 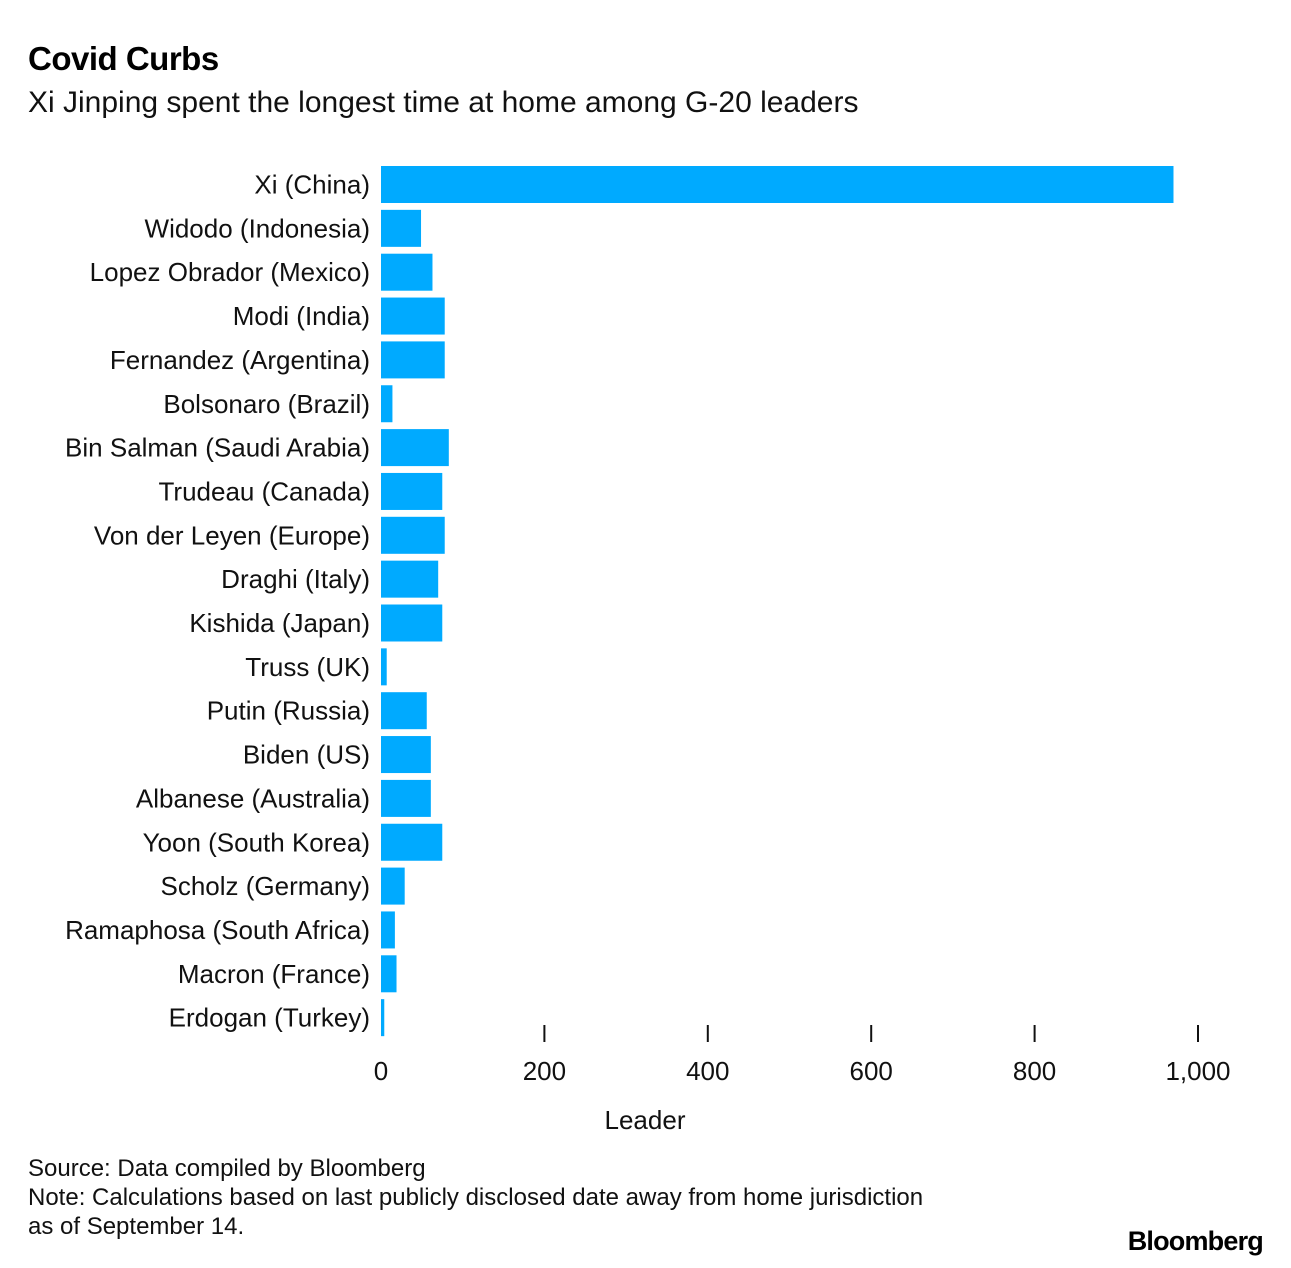 What do you see at coordinates (136, 1226) in the screenshot?
I see `note-text-line2: as of September 14.` at bounding box center [136, 1226].